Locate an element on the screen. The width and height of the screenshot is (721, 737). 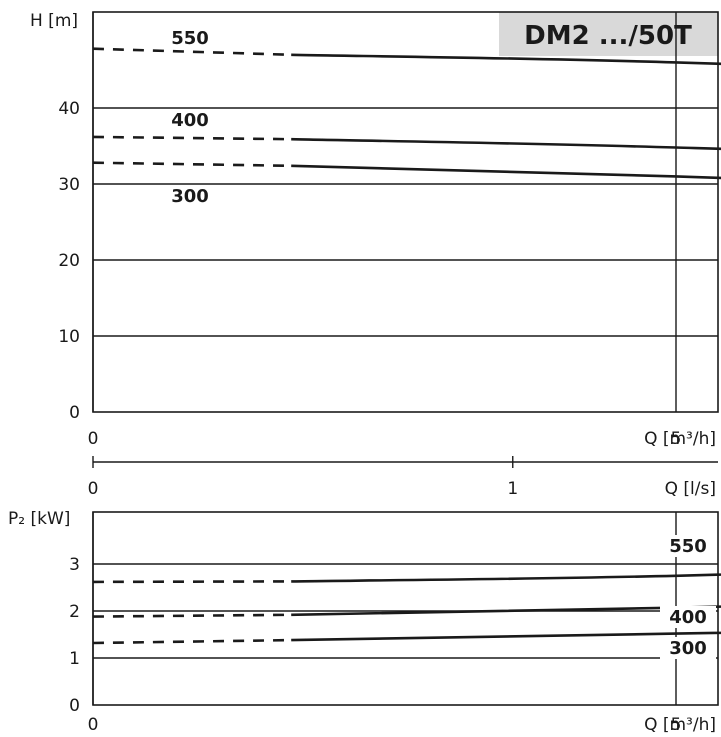
head-curve-label-300: 300 is located at coordinates (190, 196).